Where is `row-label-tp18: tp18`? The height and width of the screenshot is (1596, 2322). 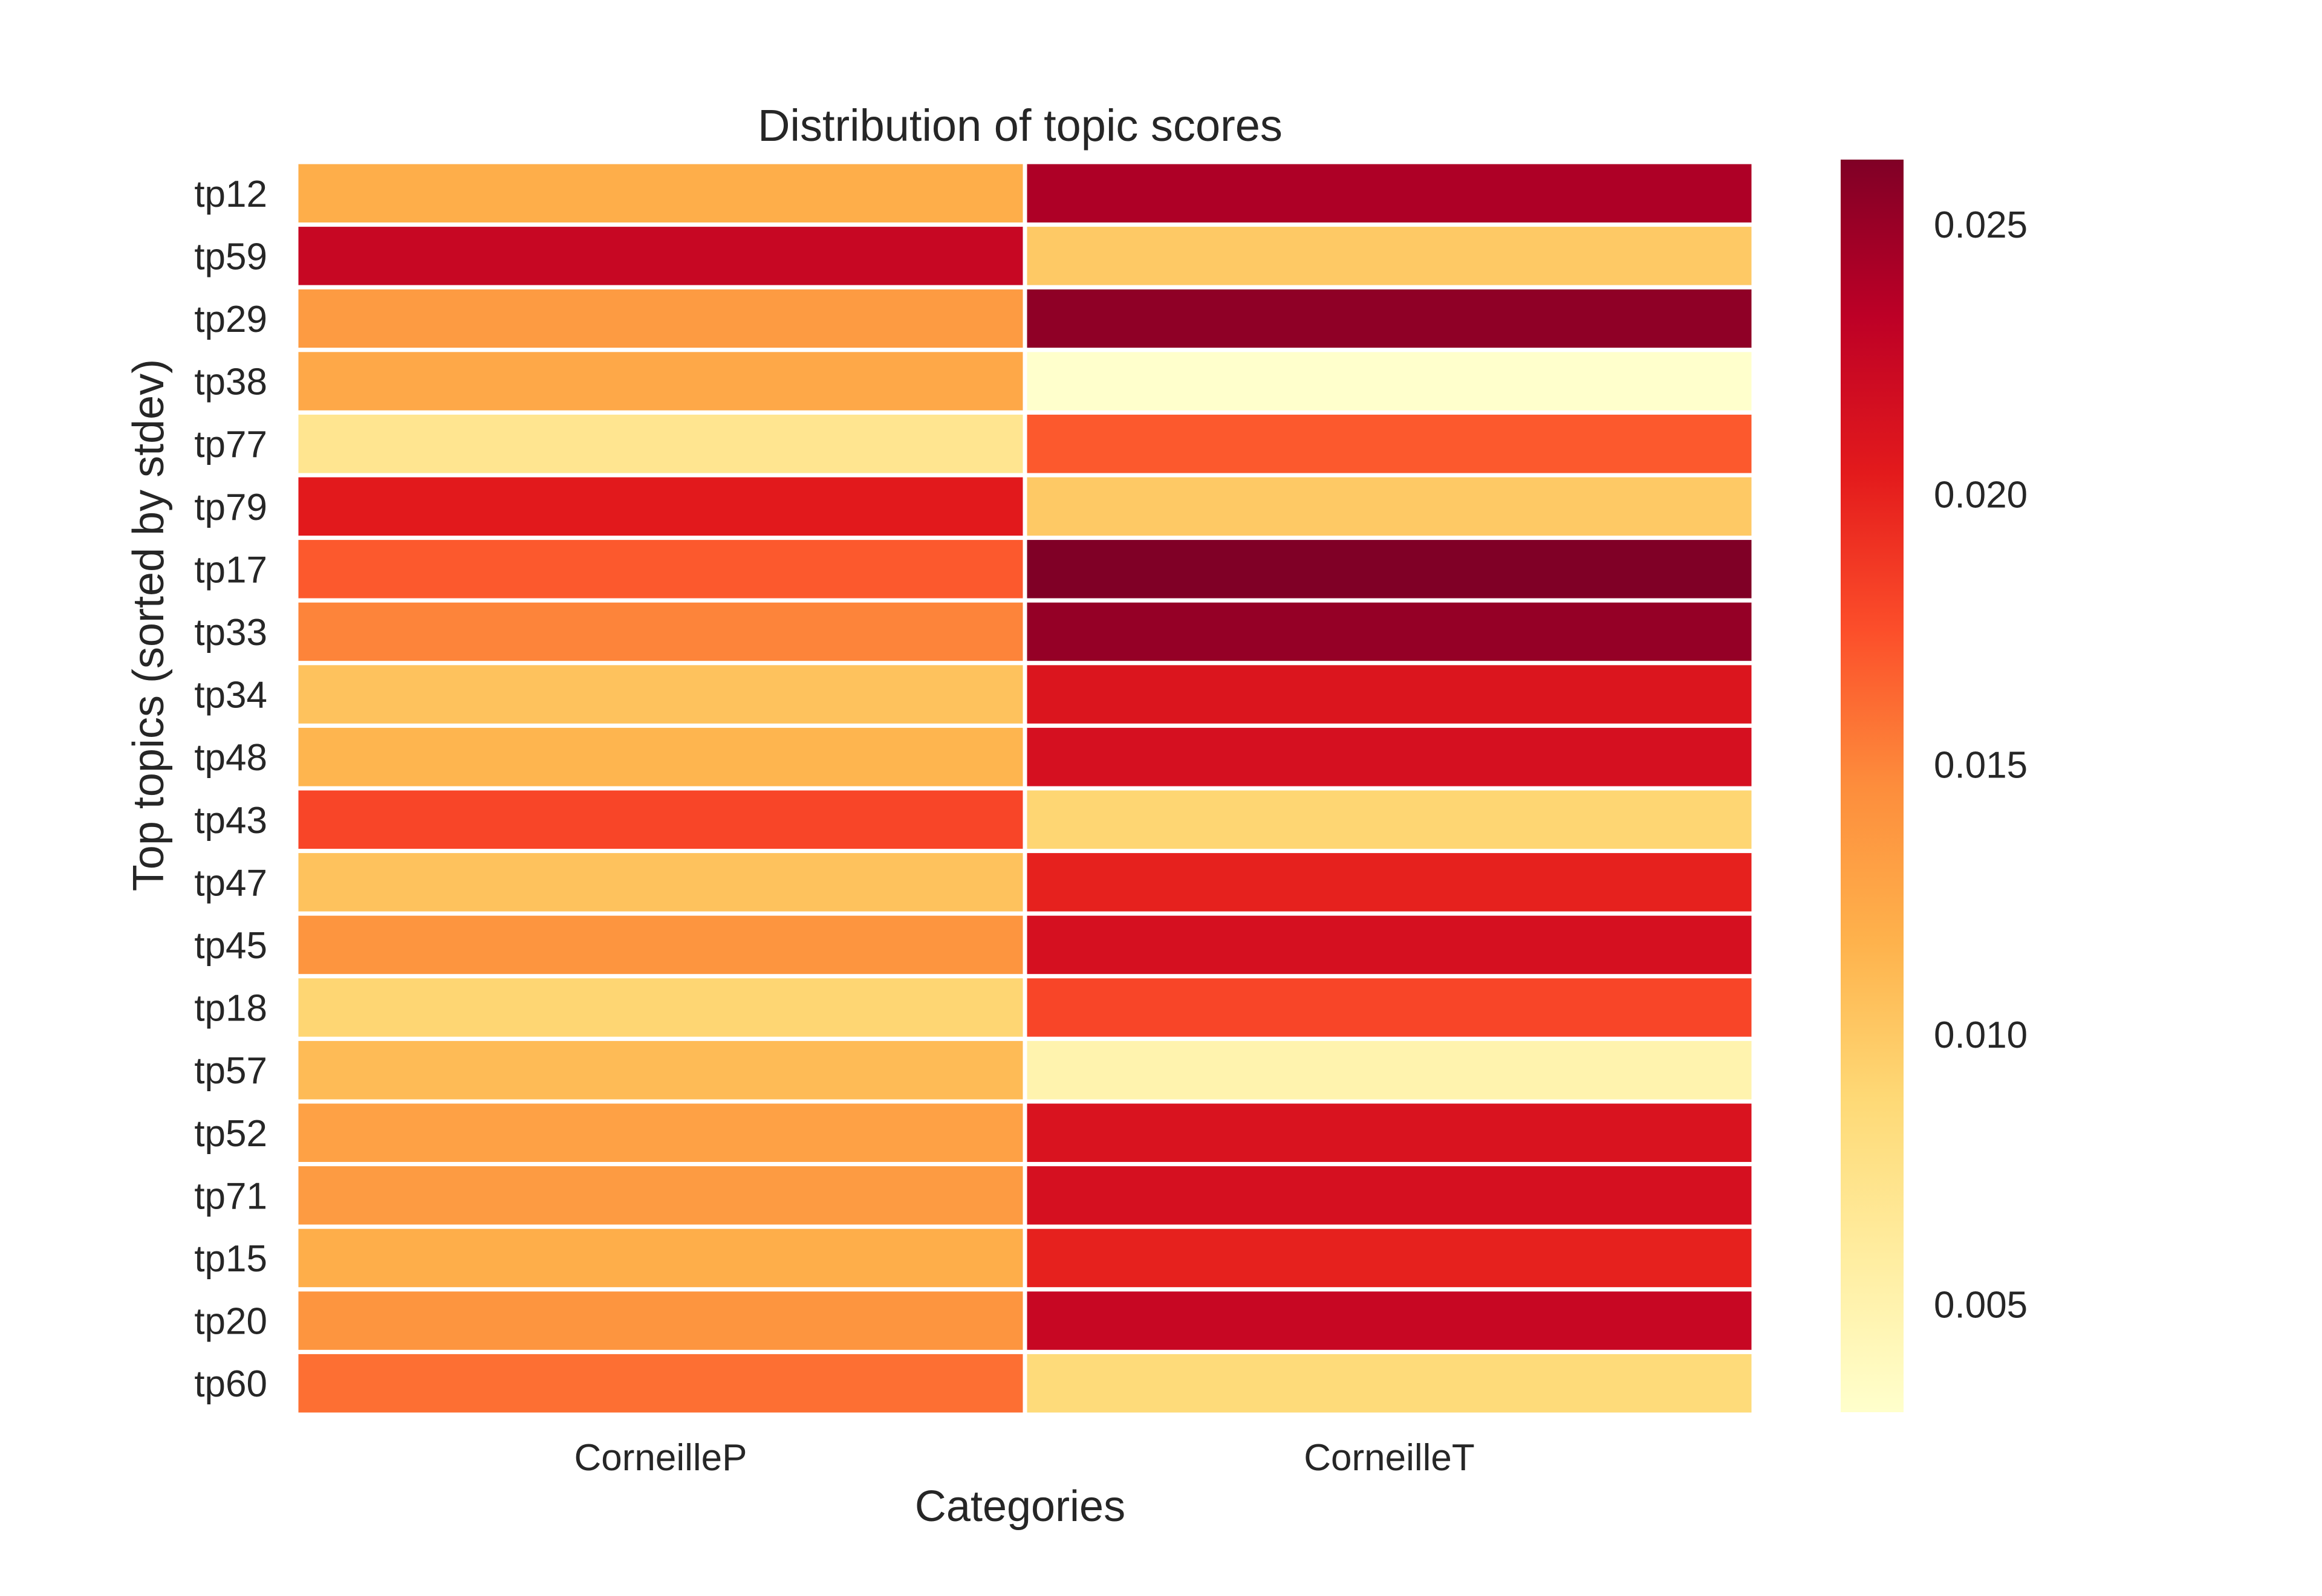 row-label-tp18: tp18 is located at coordinates (230, 1009).